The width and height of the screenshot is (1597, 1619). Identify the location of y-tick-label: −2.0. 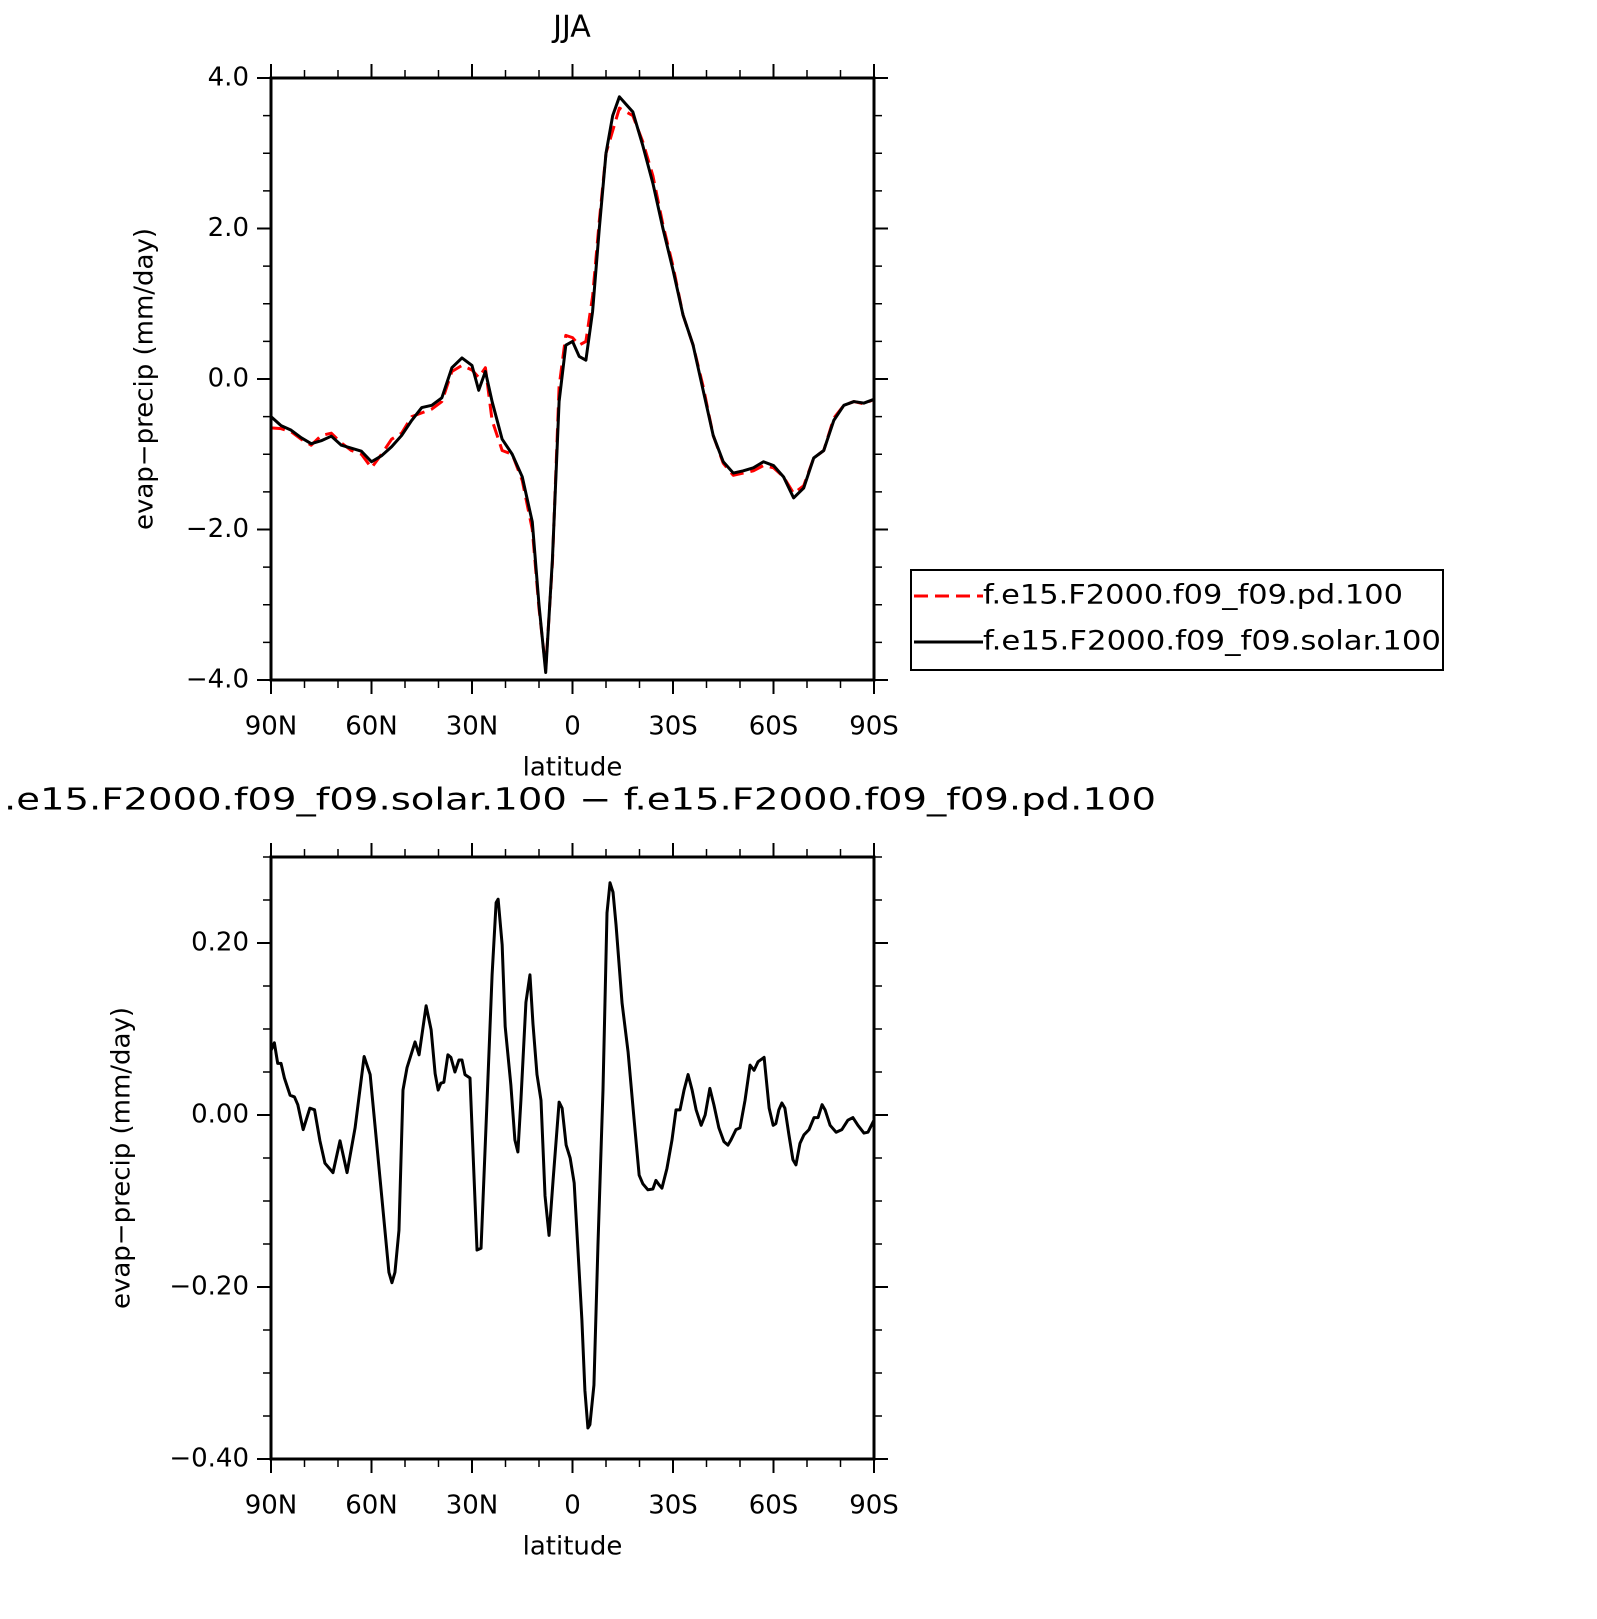
(217, 529).